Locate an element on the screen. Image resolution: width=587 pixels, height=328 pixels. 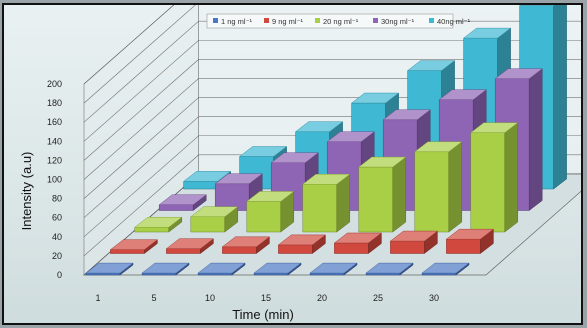
y-tick-label: 140 is located at coordinates (54, 141).